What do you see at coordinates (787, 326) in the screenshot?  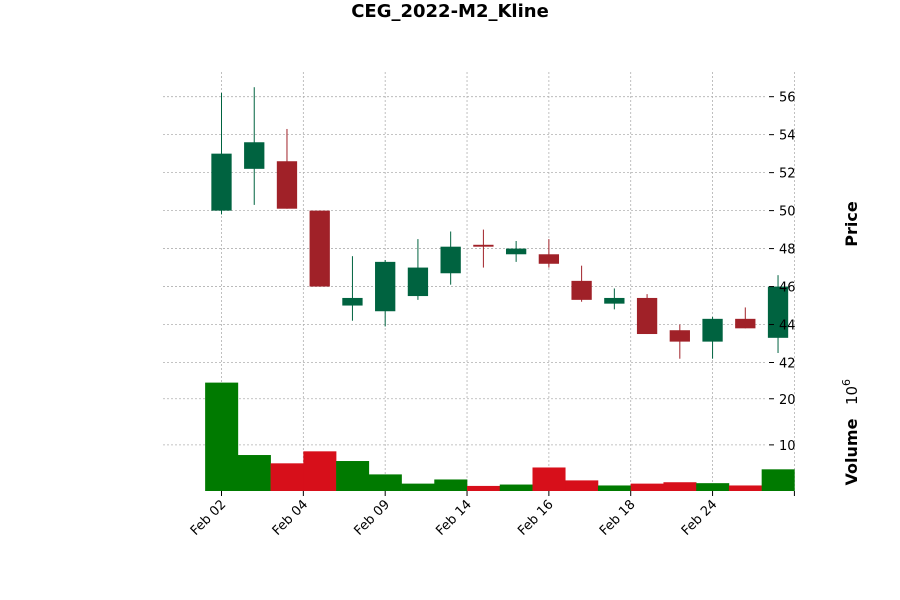 I see `price-tick-label: 44` at bounding box center [787, 326].